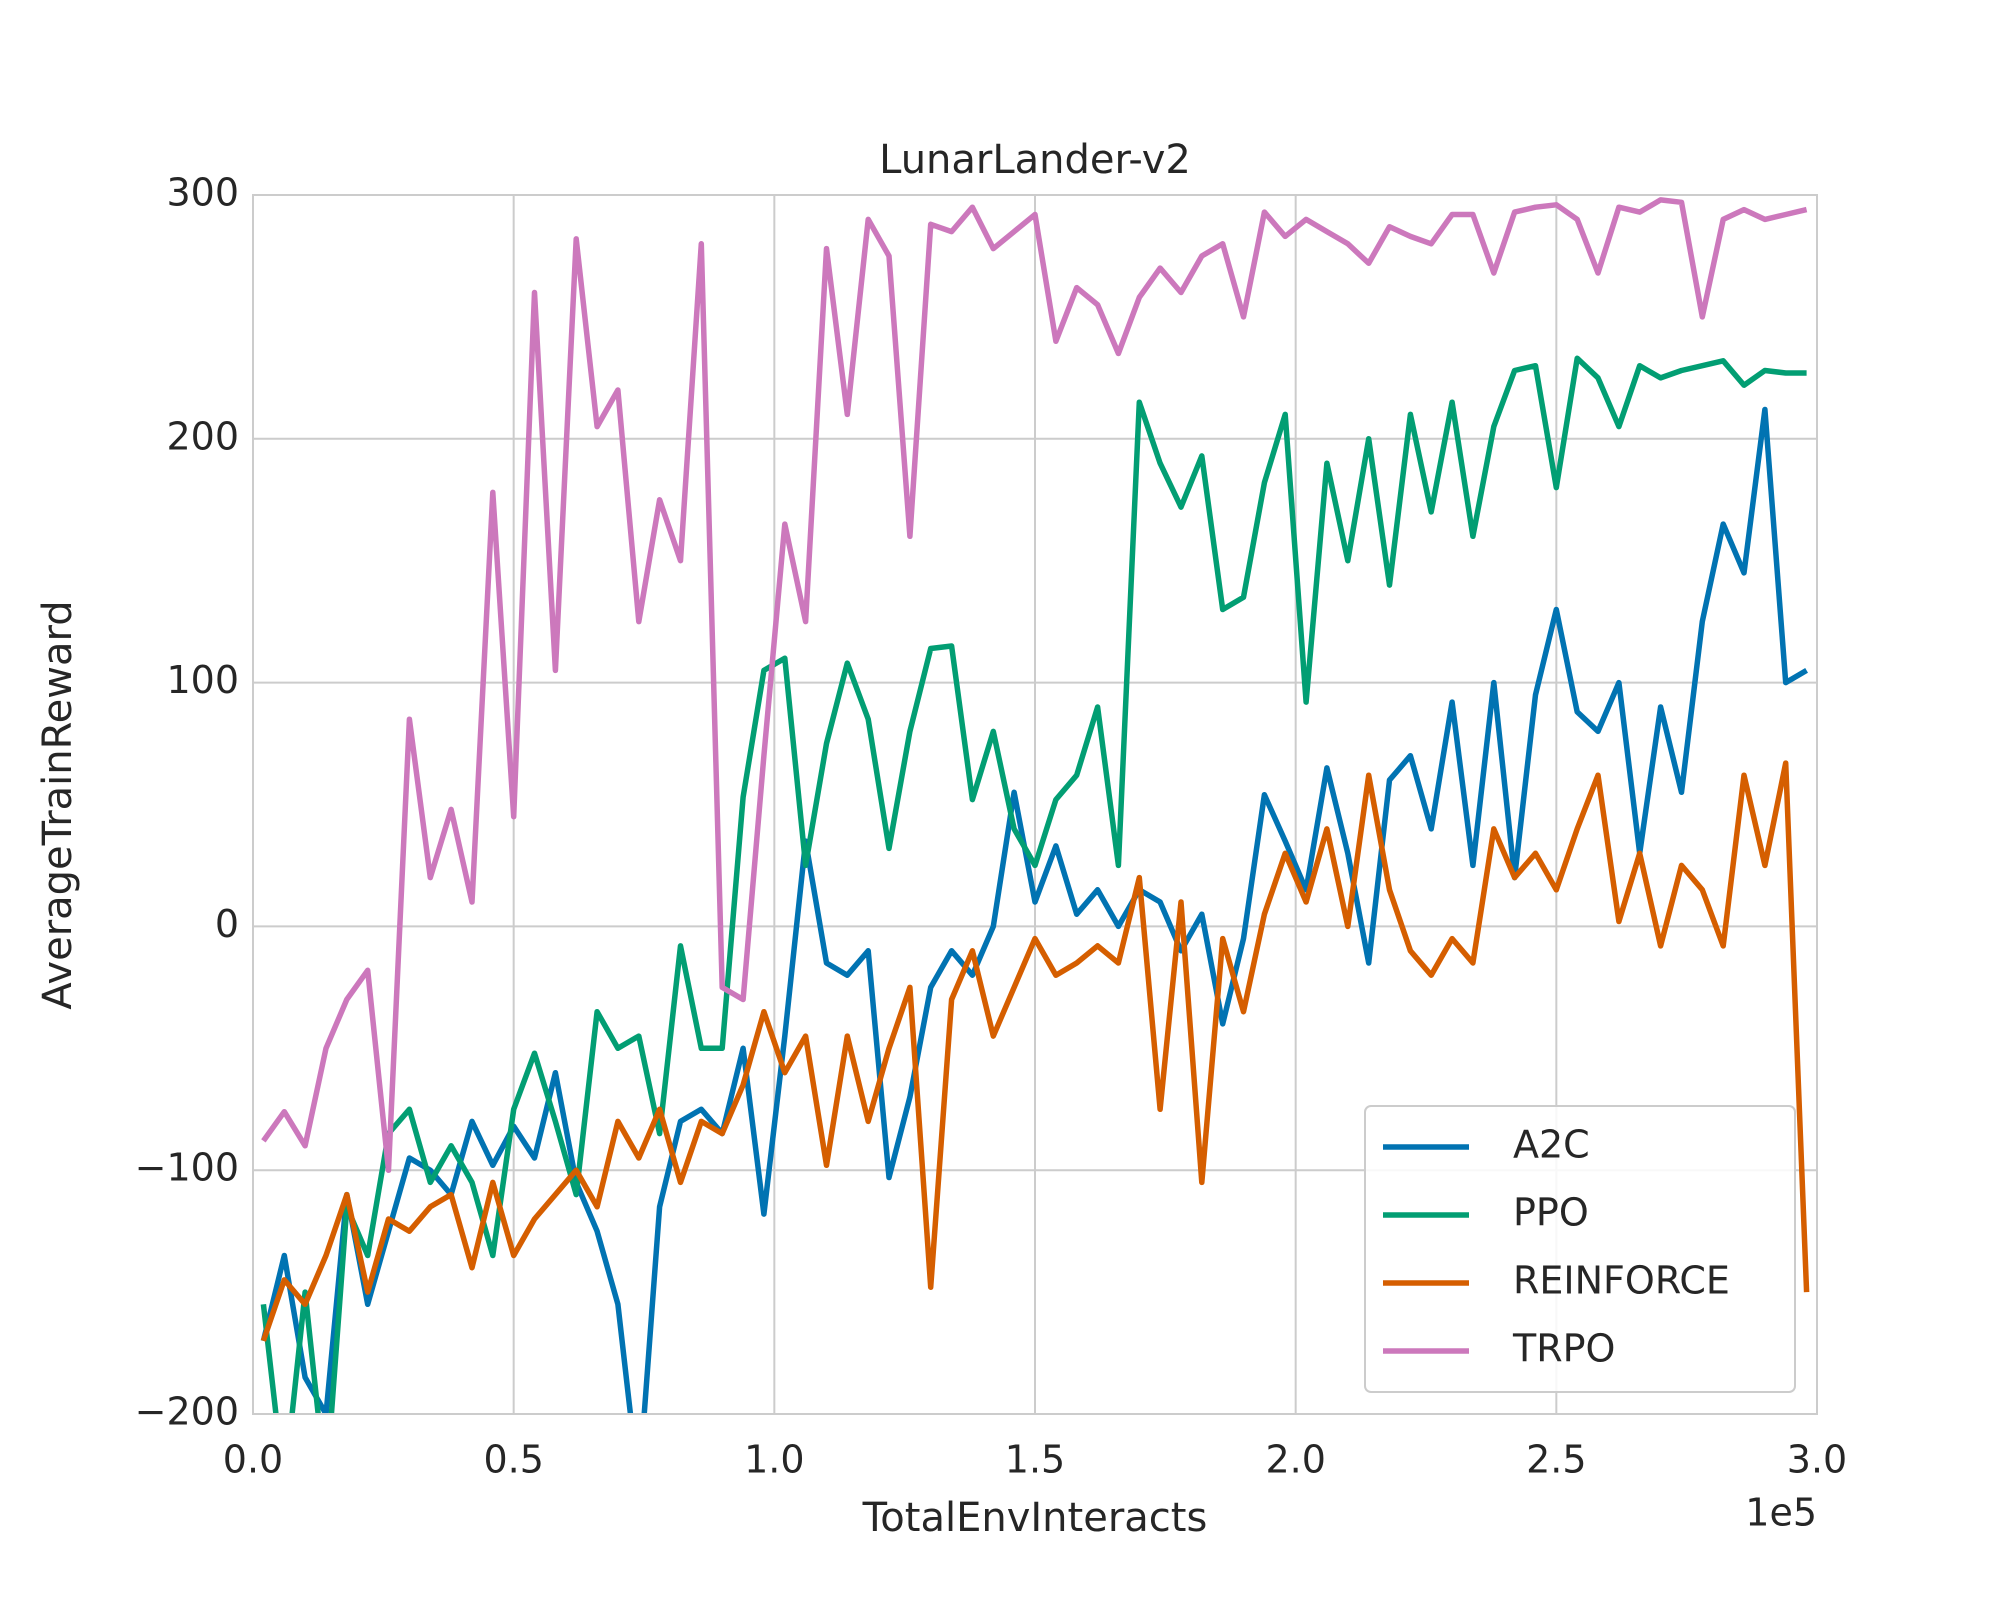 The height and width of the screenshot is (1600, 2000). What do you see at coordinates (1563, 1349) in the screenshot?
I see `legend-label: TRPO` at bounding box center [1563, 1349].